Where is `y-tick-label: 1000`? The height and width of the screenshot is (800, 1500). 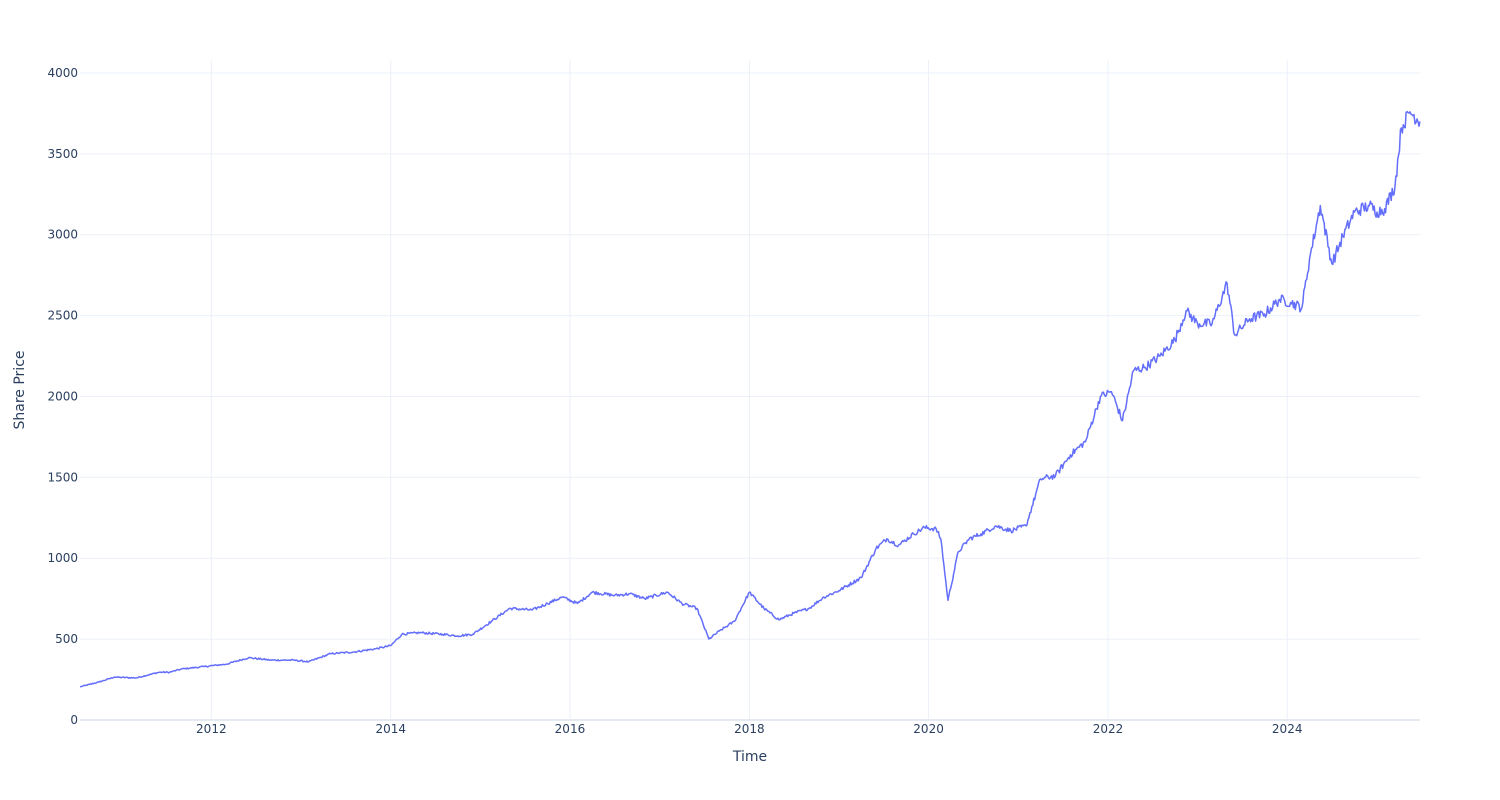 y-tick-label: 1000 is located at coordinates (62, 558).